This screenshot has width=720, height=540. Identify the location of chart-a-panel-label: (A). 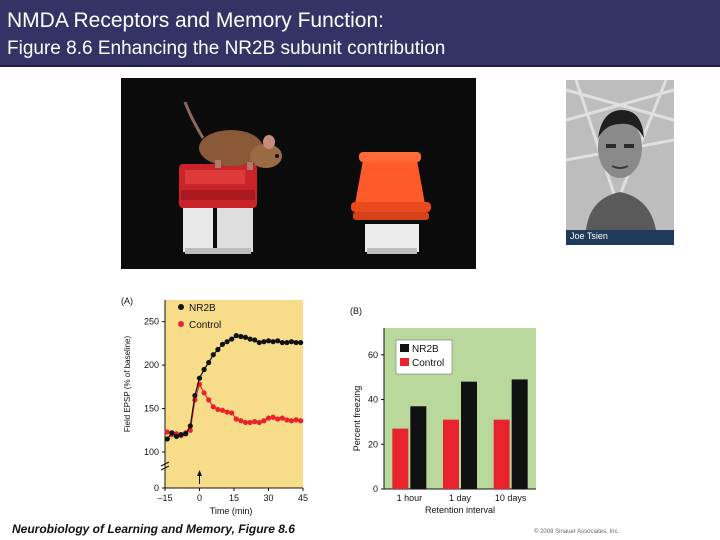
(127, 301).